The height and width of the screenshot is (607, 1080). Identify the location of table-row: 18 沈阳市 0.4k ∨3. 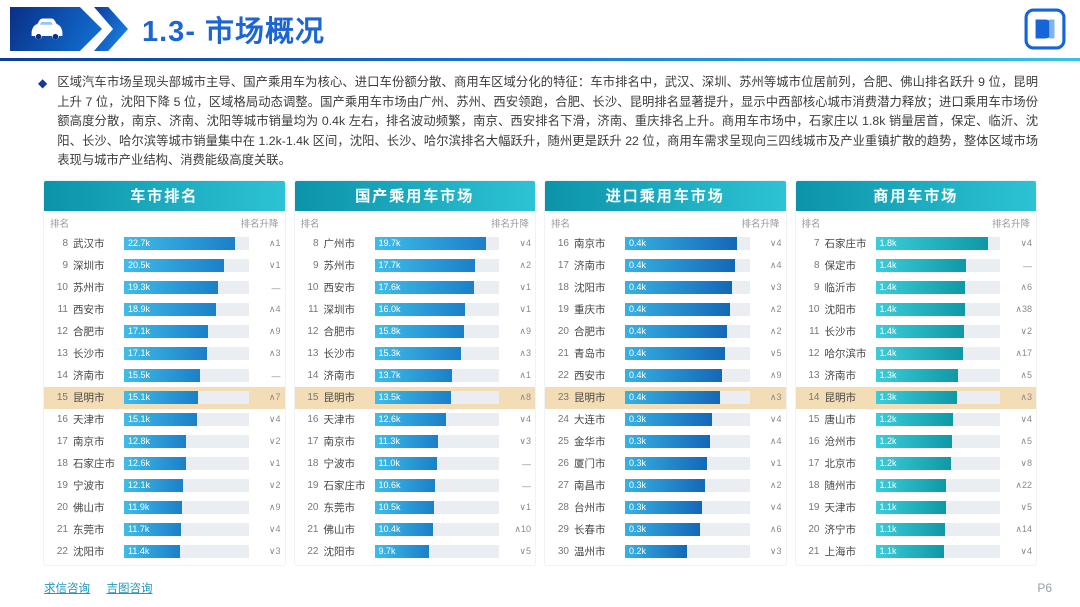
(665, 288).